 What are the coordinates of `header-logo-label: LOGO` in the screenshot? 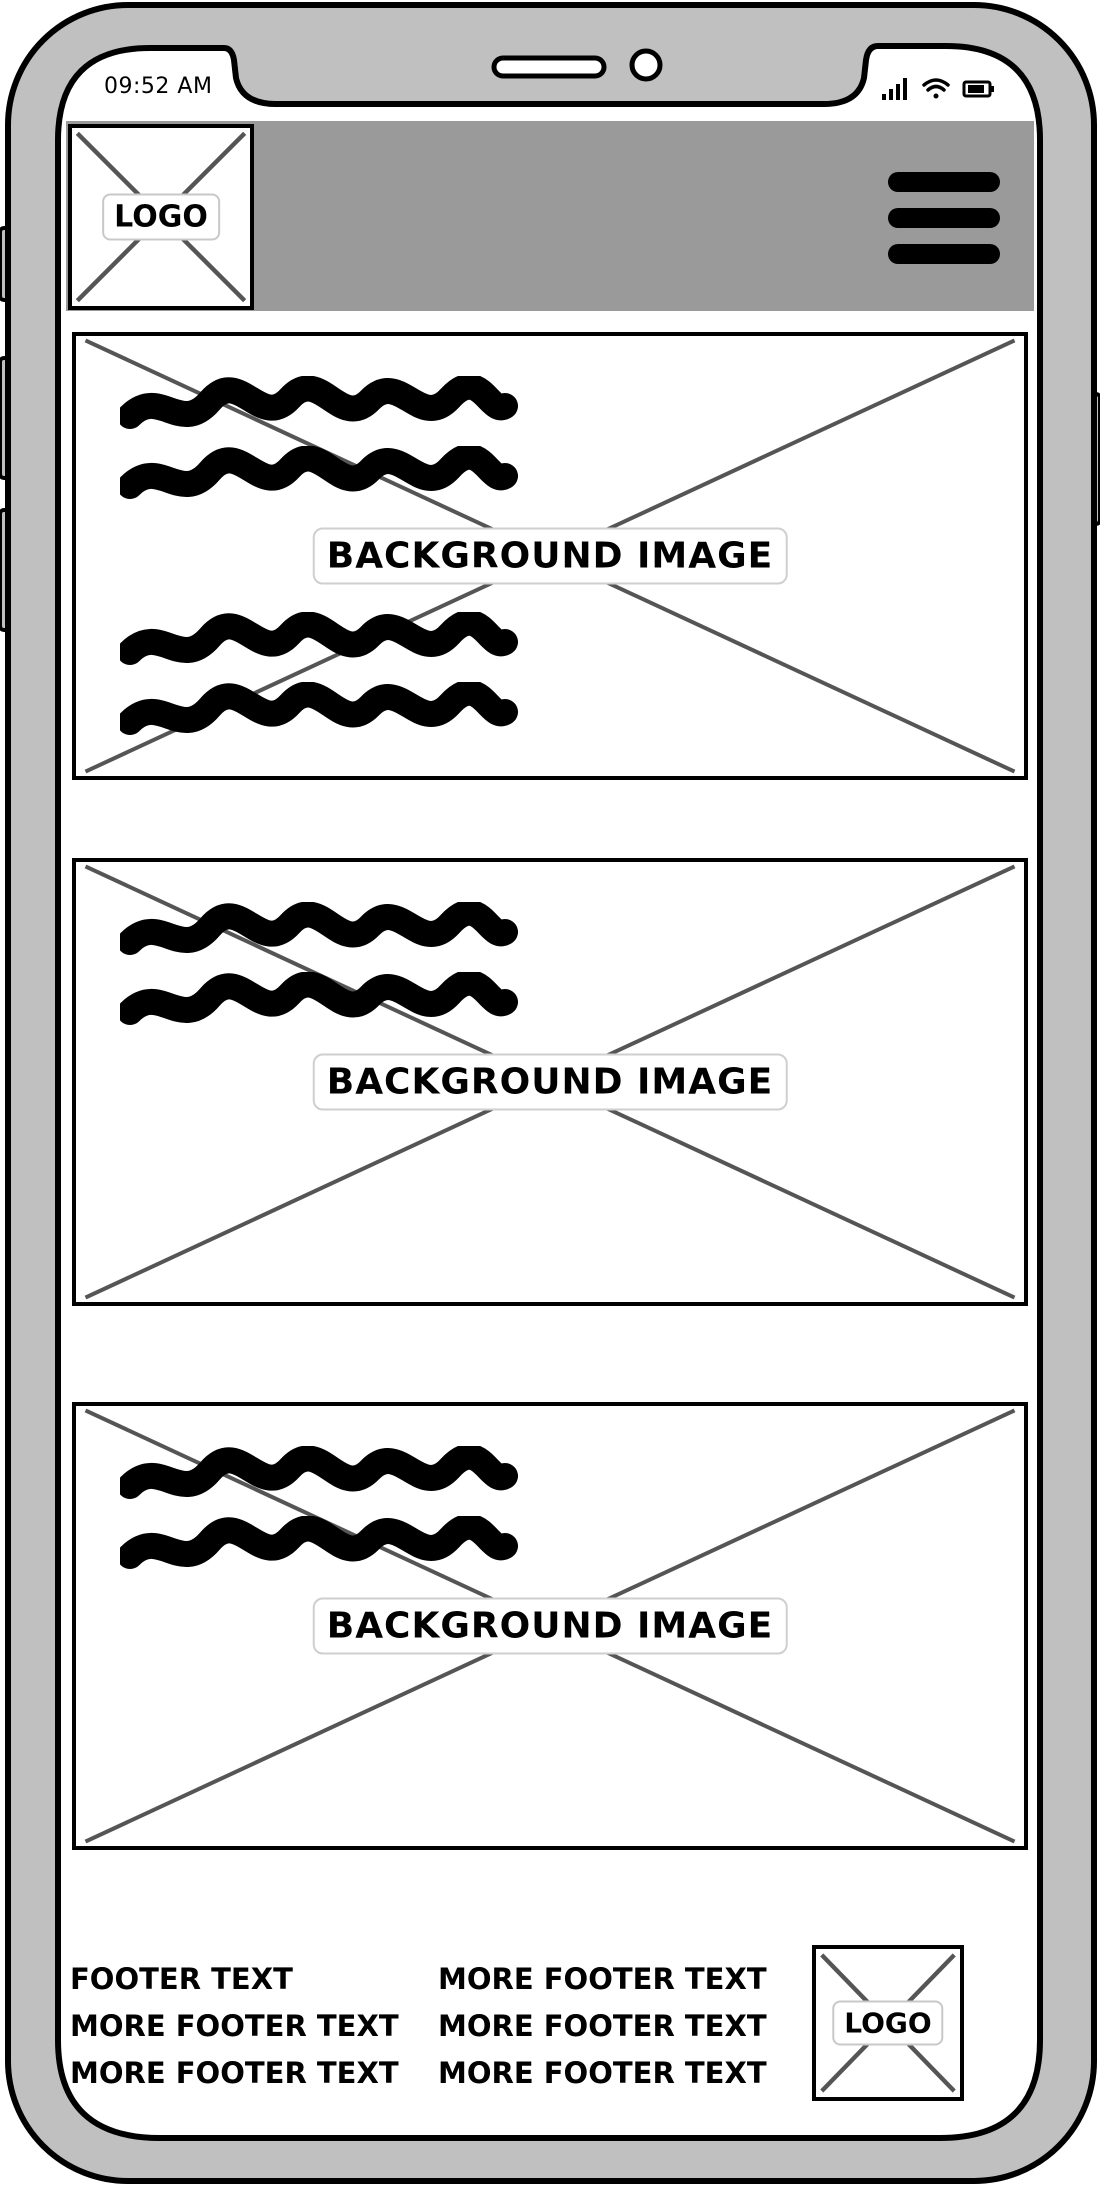 It's located at (161, 217).